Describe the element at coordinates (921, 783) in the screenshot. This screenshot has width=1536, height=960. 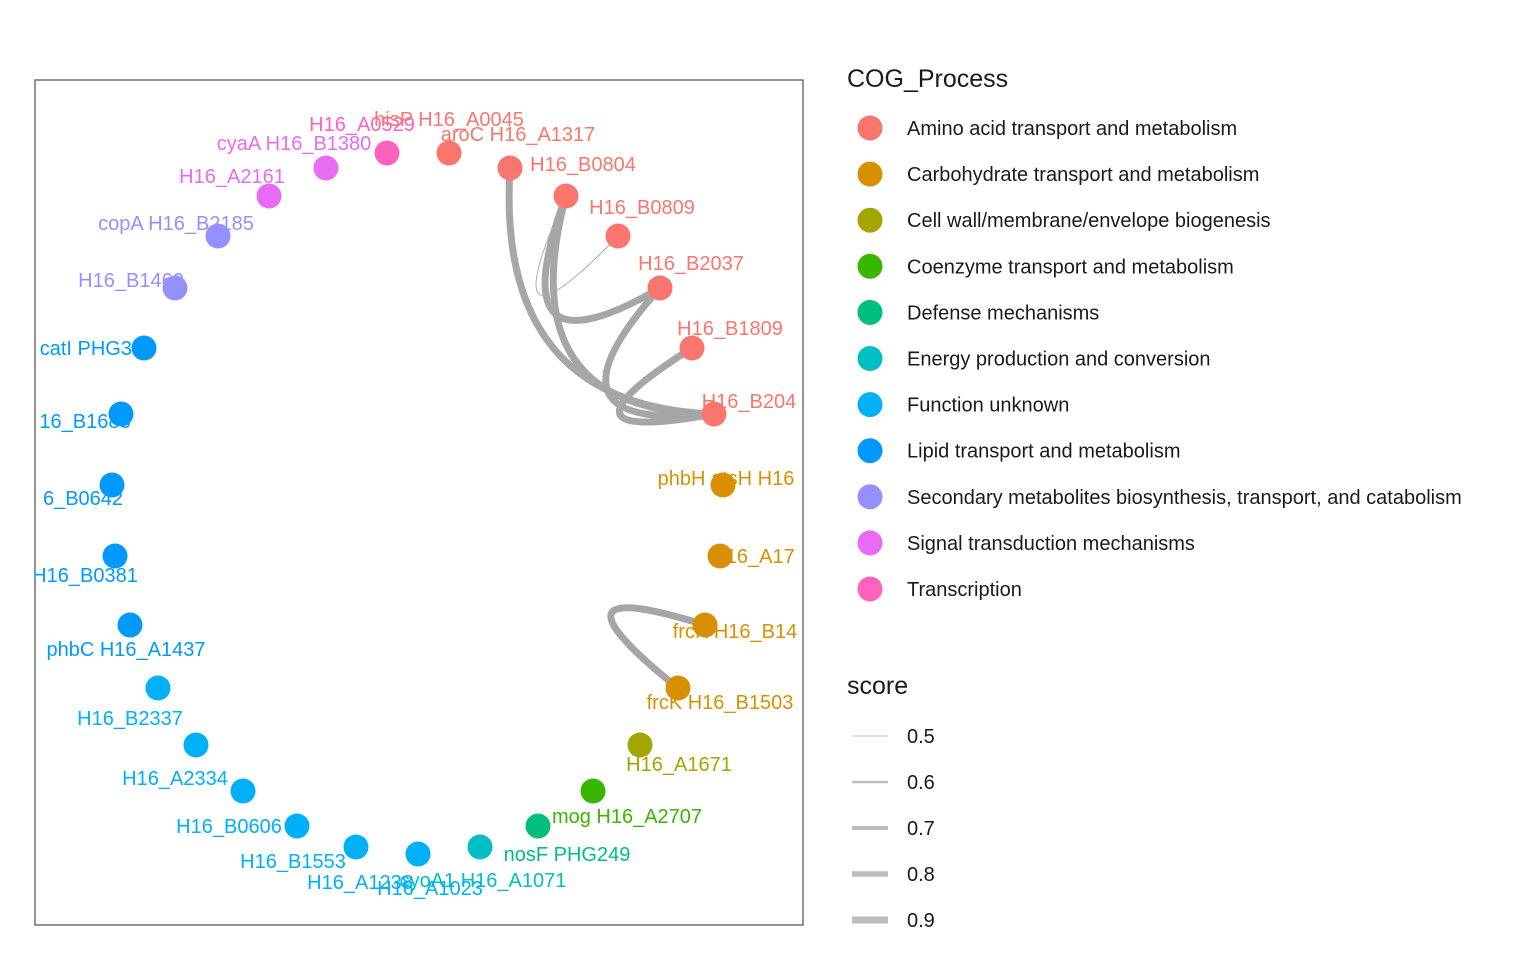
I see `score-label-1: 0.6` at that location.